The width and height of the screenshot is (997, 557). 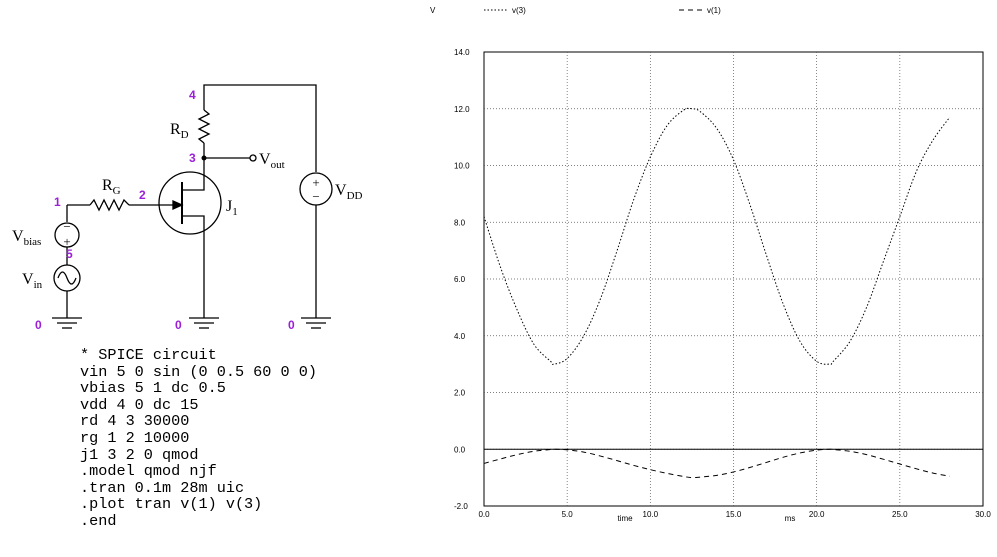 What do you see at coordinates (204, 126) in the screenshot?
I see `drain-resistor` at bounding box center [204, 126].